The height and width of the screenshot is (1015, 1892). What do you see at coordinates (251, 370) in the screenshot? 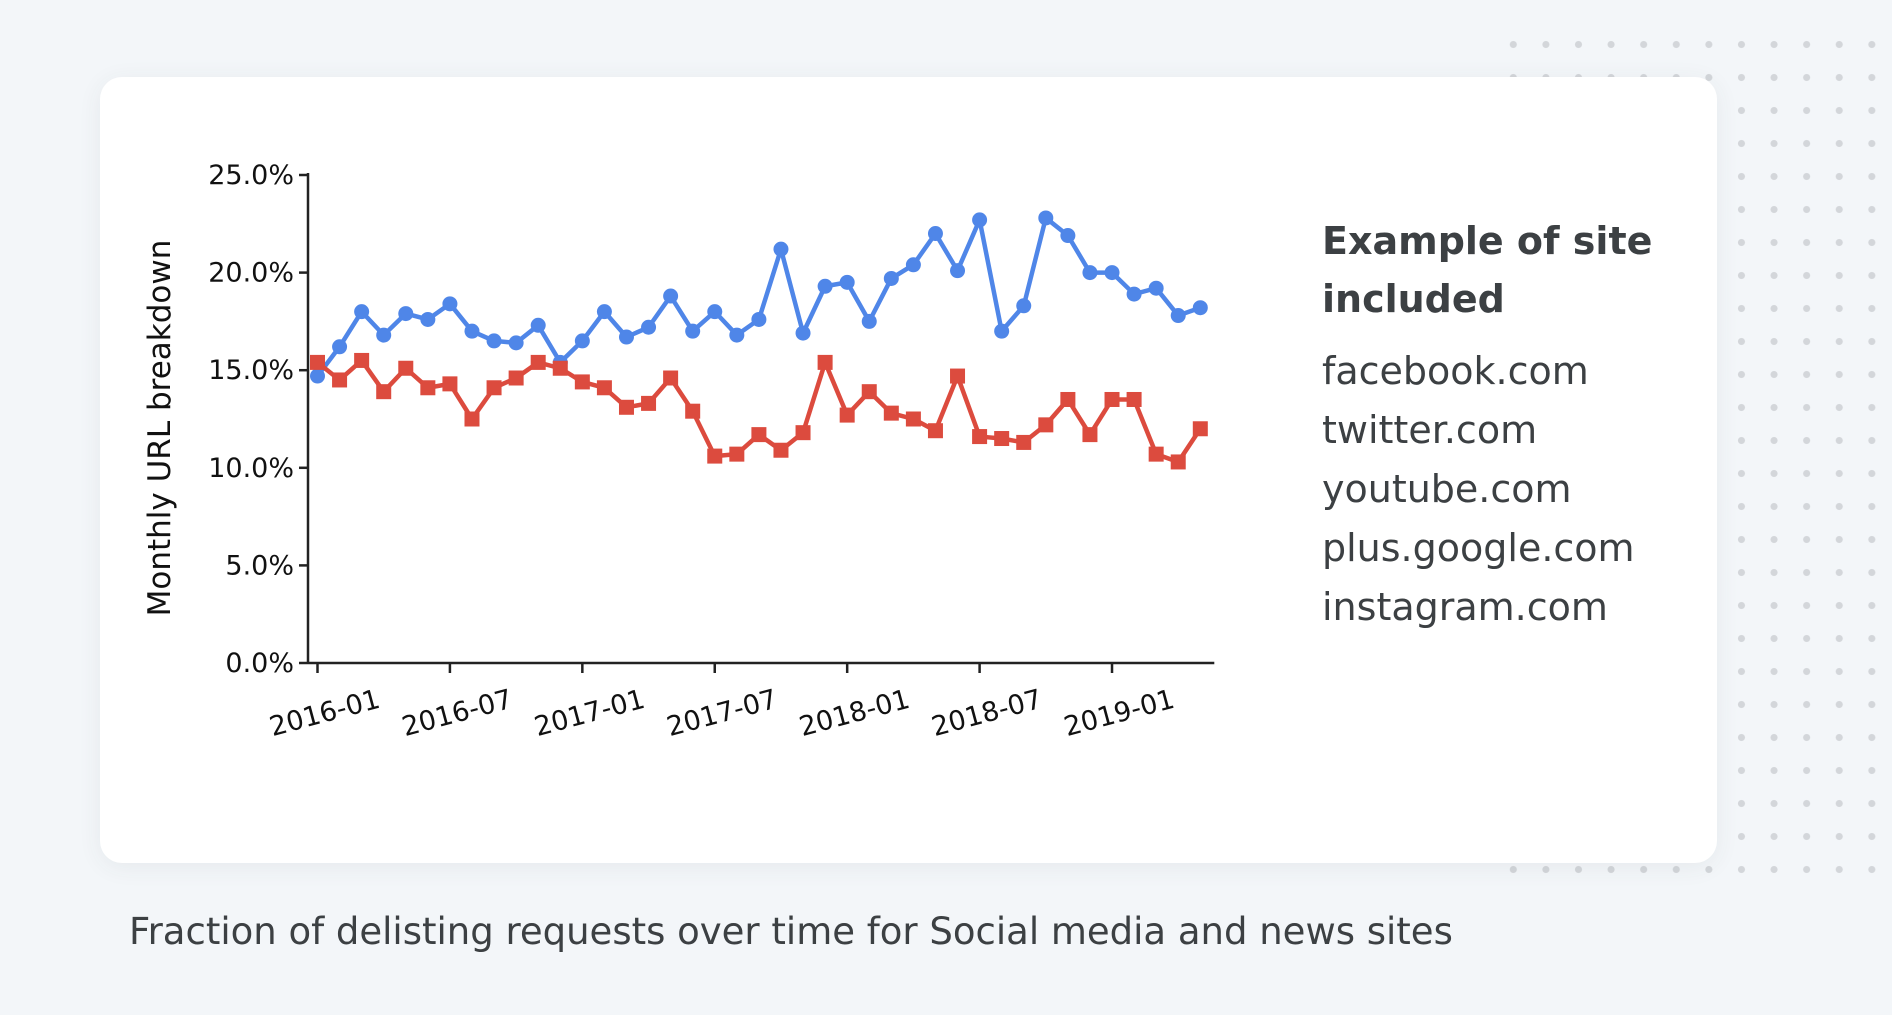
I see `y-tick-label: 15.0%` at bounding box center [251, 370].